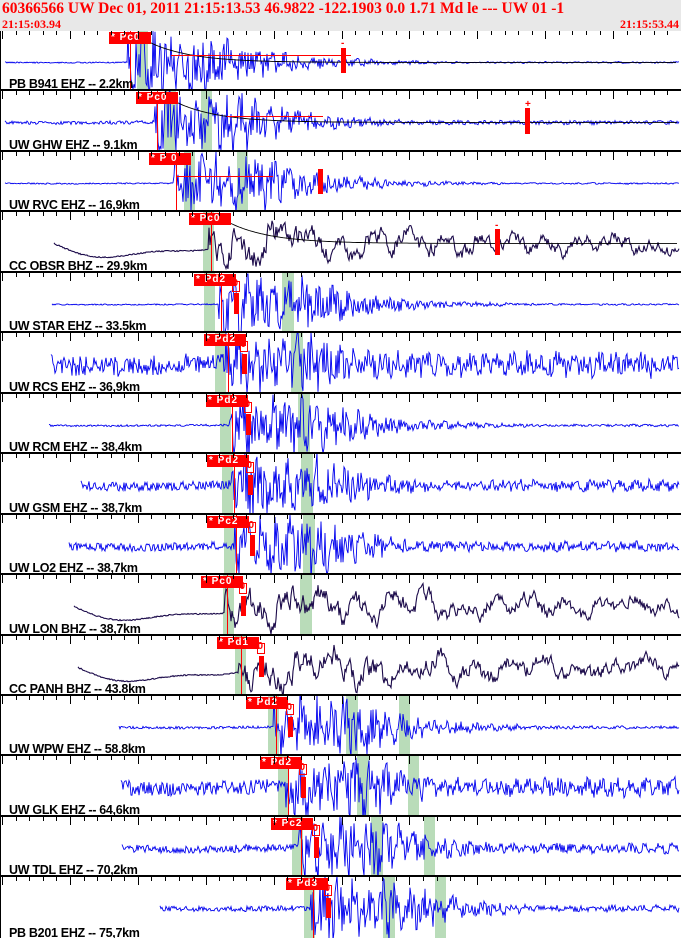 Image resolution: width=681 pixels, height=938 pixels. Describe the element at coordinates (341, 182) in the screenshot. I see `trace-panel: * P 0 UW RVC EHZ -- 16,9km` at that location.